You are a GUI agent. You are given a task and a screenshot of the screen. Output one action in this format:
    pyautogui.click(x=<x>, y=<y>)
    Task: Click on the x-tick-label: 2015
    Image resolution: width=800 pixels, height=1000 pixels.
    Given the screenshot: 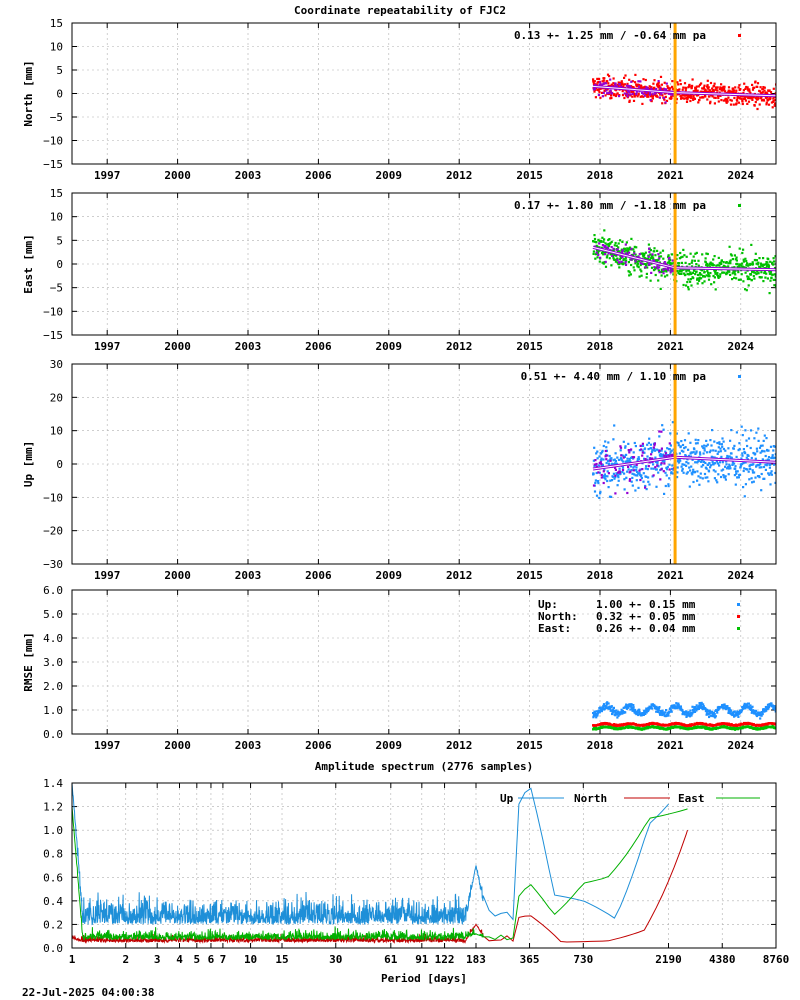 What is the action you would take?
    pyautogui.click(x=529, y=175)
    